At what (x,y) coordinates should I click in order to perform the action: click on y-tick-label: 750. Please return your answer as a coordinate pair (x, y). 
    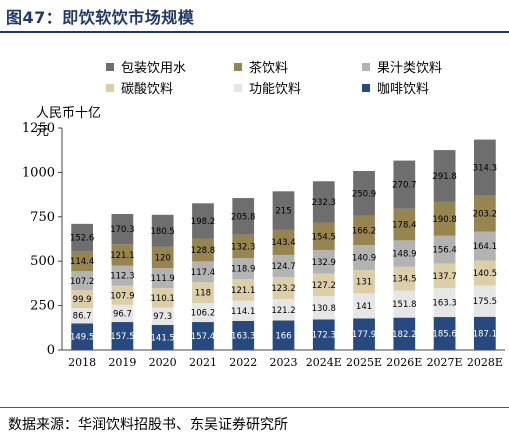
    Looking at the image, I should click on (42, 217).